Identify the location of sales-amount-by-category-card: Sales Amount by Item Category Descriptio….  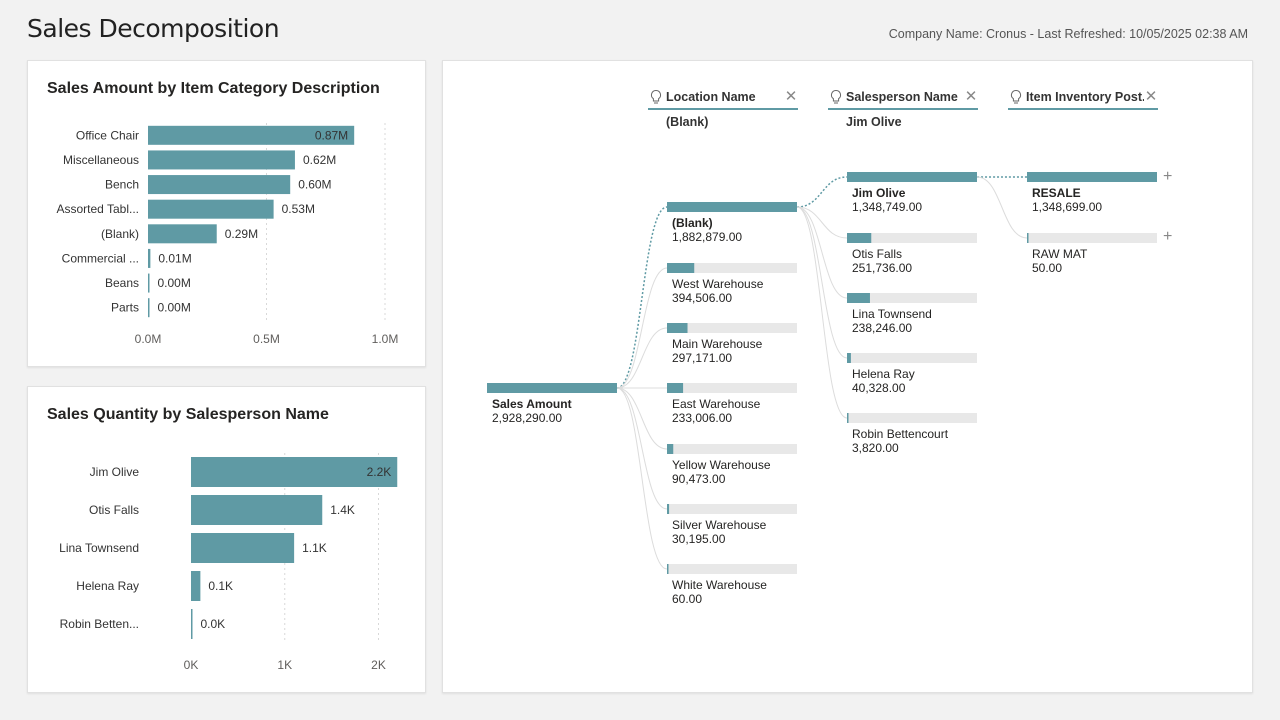
(226, 213).